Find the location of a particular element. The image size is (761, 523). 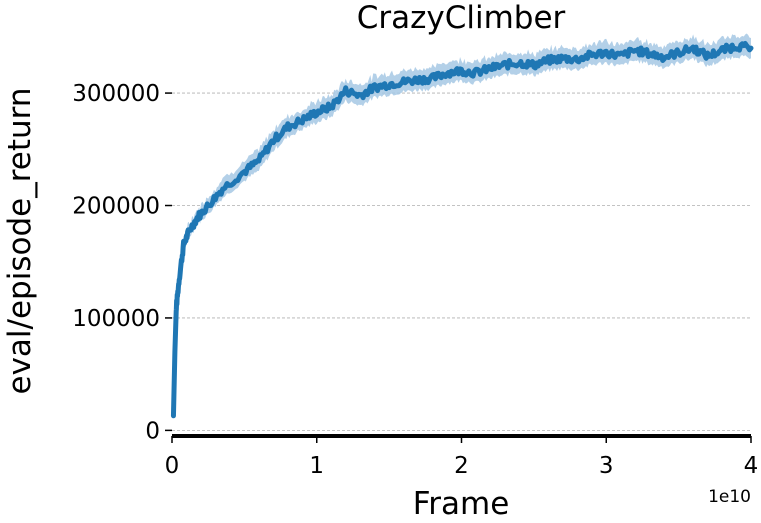

x-tick-label: 2 is located at coordinates (461, 466).